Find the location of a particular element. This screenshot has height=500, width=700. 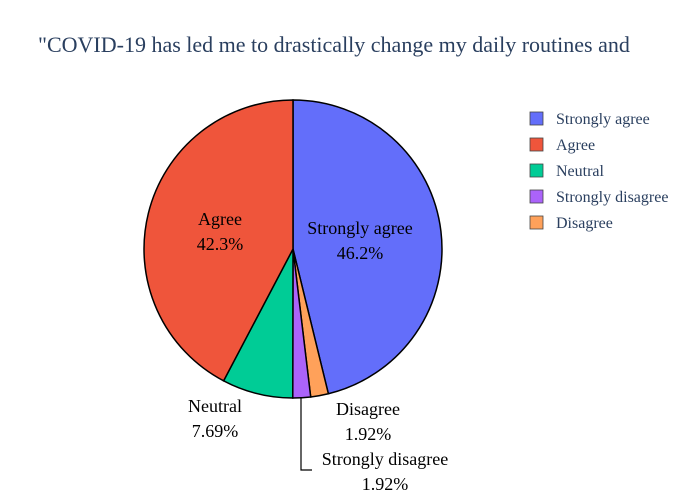

legend-swatch-disagree is located at coordinates (536, 222).